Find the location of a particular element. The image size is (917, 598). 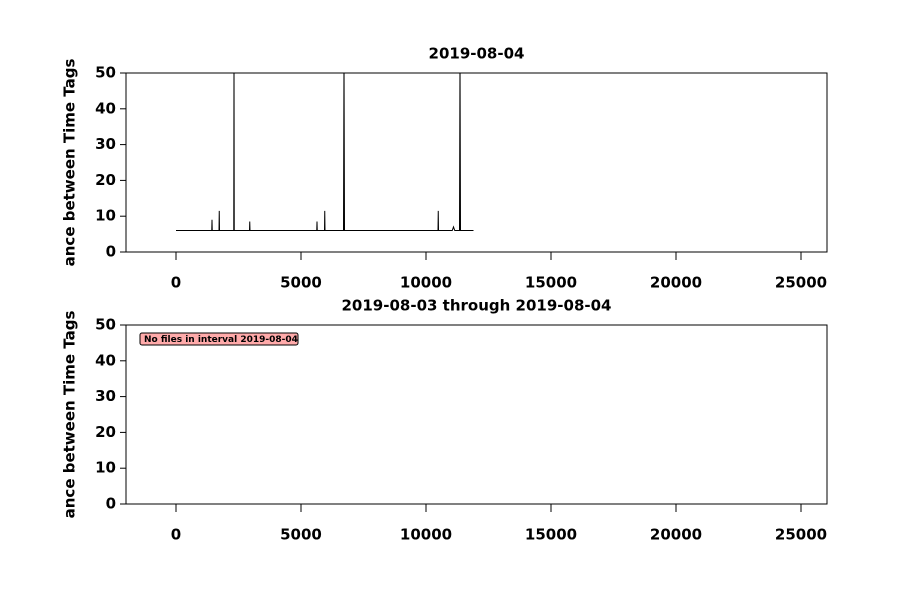

chart-title: 2019-08-03 through 2019-08-04 is located at coordinates (477, 306).